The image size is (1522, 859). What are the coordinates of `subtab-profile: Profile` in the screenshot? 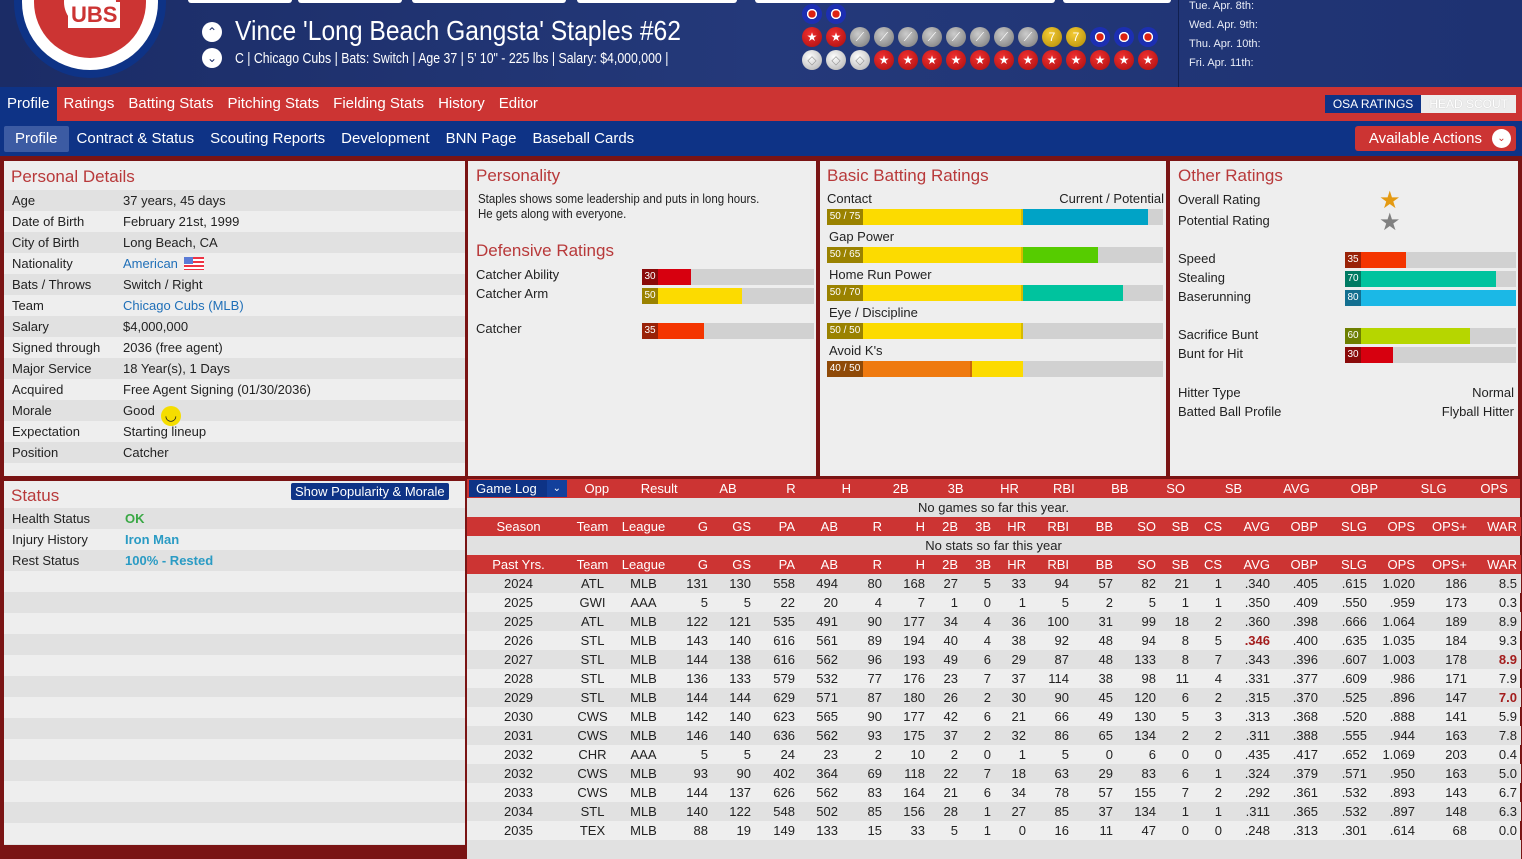 It's located at (36, 138).